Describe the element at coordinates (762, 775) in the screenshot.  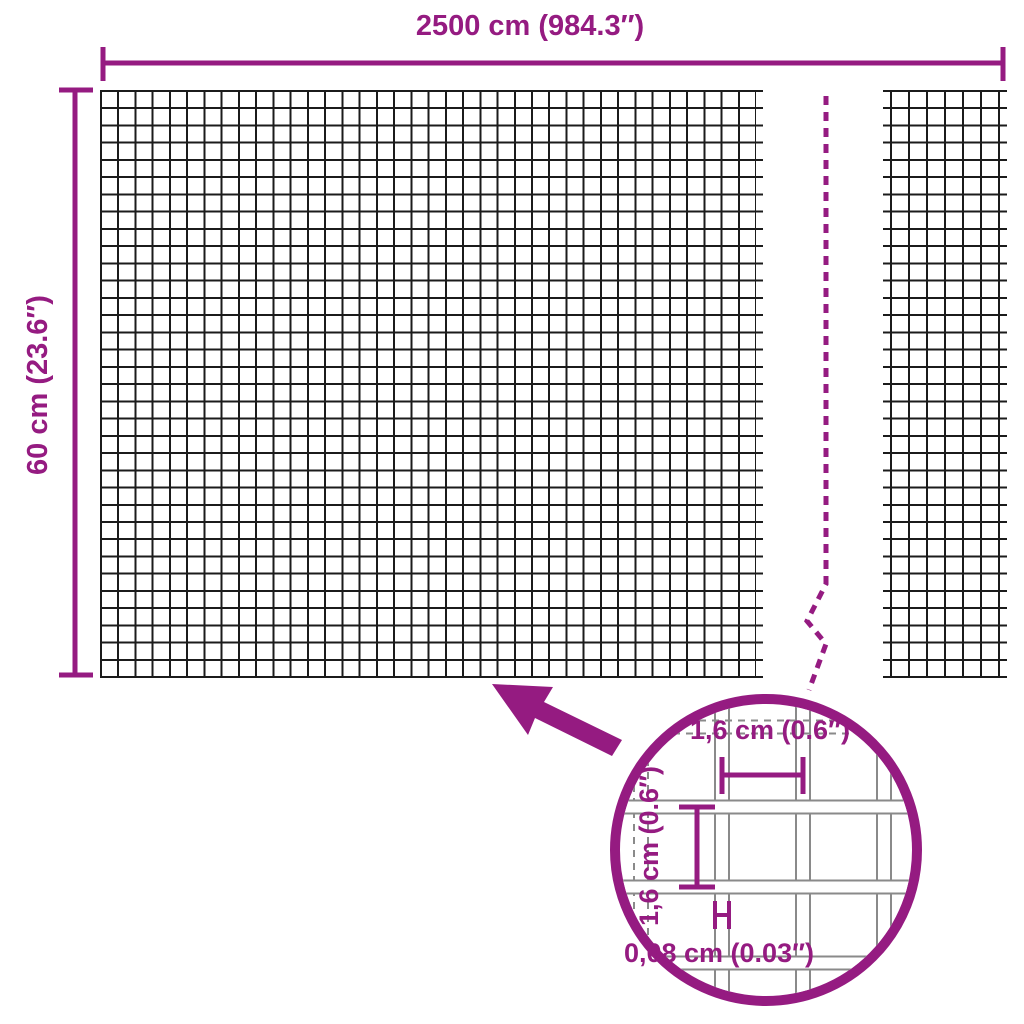
I see `detail-horizontal-measure` at that location.